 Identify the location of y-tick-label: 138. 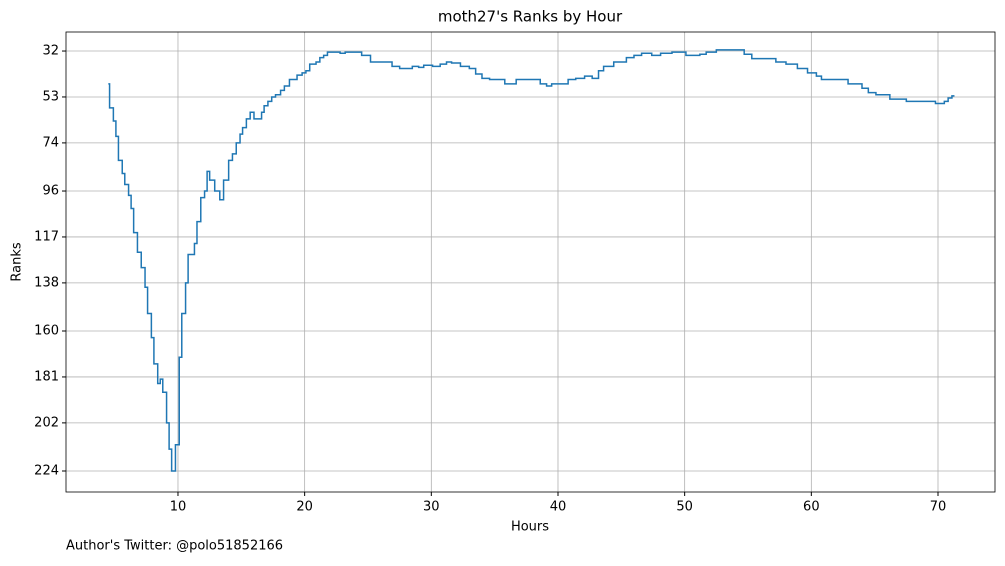
(46, 282).